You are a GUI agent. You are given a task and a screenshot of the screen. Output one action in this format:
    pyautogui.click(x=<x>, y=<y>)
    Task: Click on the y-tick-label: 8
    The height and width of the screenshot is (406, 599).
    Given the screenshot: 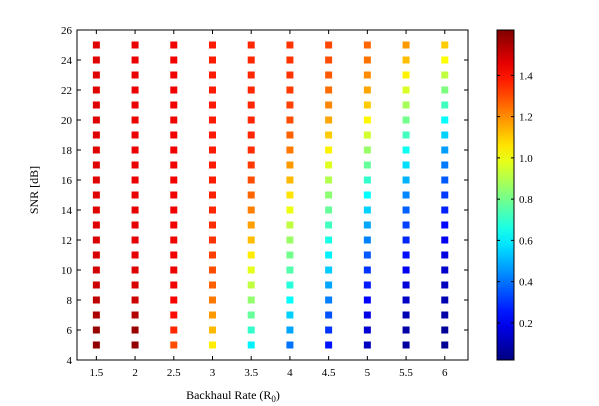 What is the action you would take?
    pyautogui.click(x=70, y=301)
    